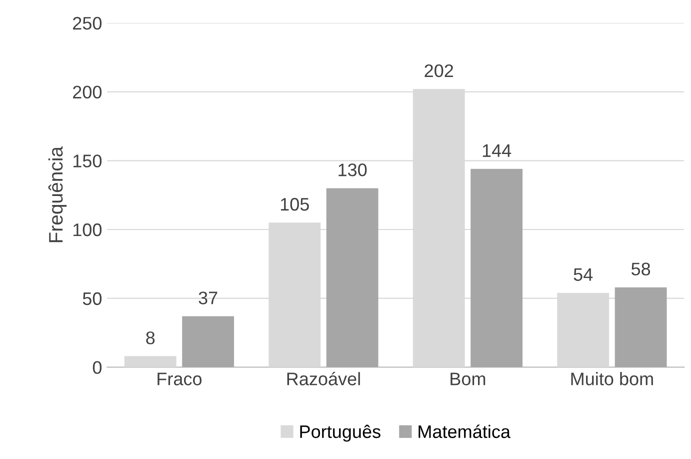 The height and width of the screenshot is (459, 691). What do you see at coordinates (583, 274) in the screenshot?
I see `data-label: 54` at bounding box center [583, 274].